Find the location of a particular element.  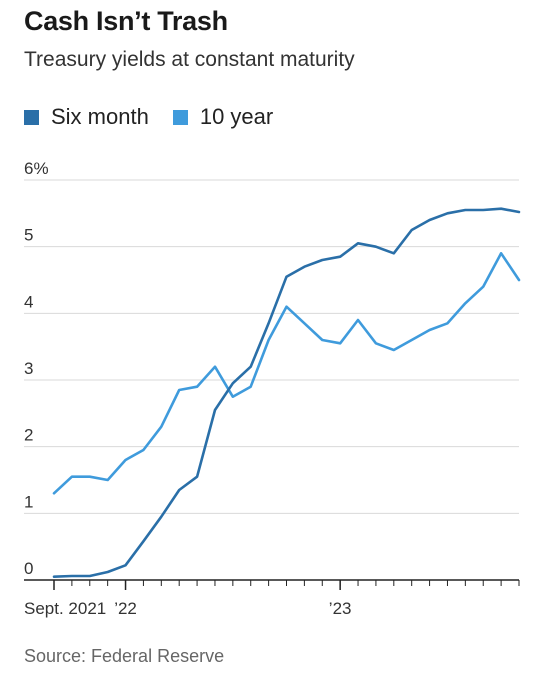

x-tick-label: ’22 is located at coordinates (125, 608).